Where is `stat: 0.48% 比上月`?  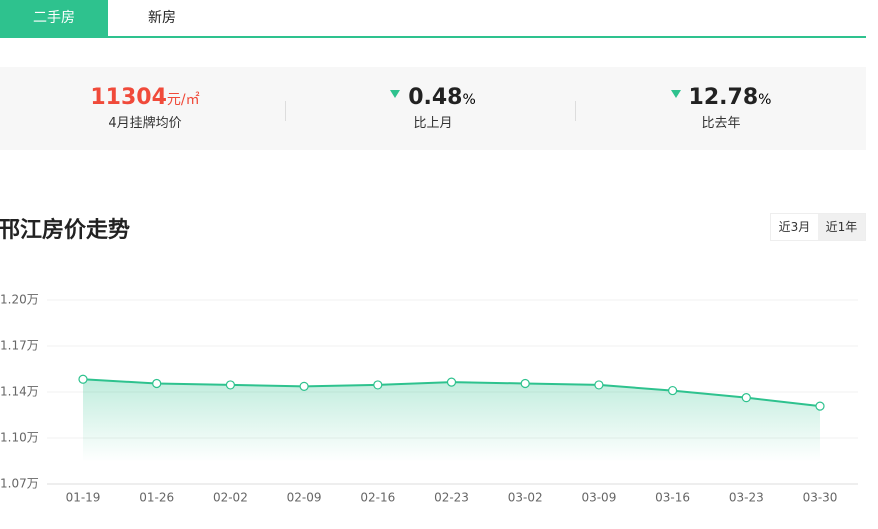
stat: 0.48% 比上月 is located at coordinates (433, 108).